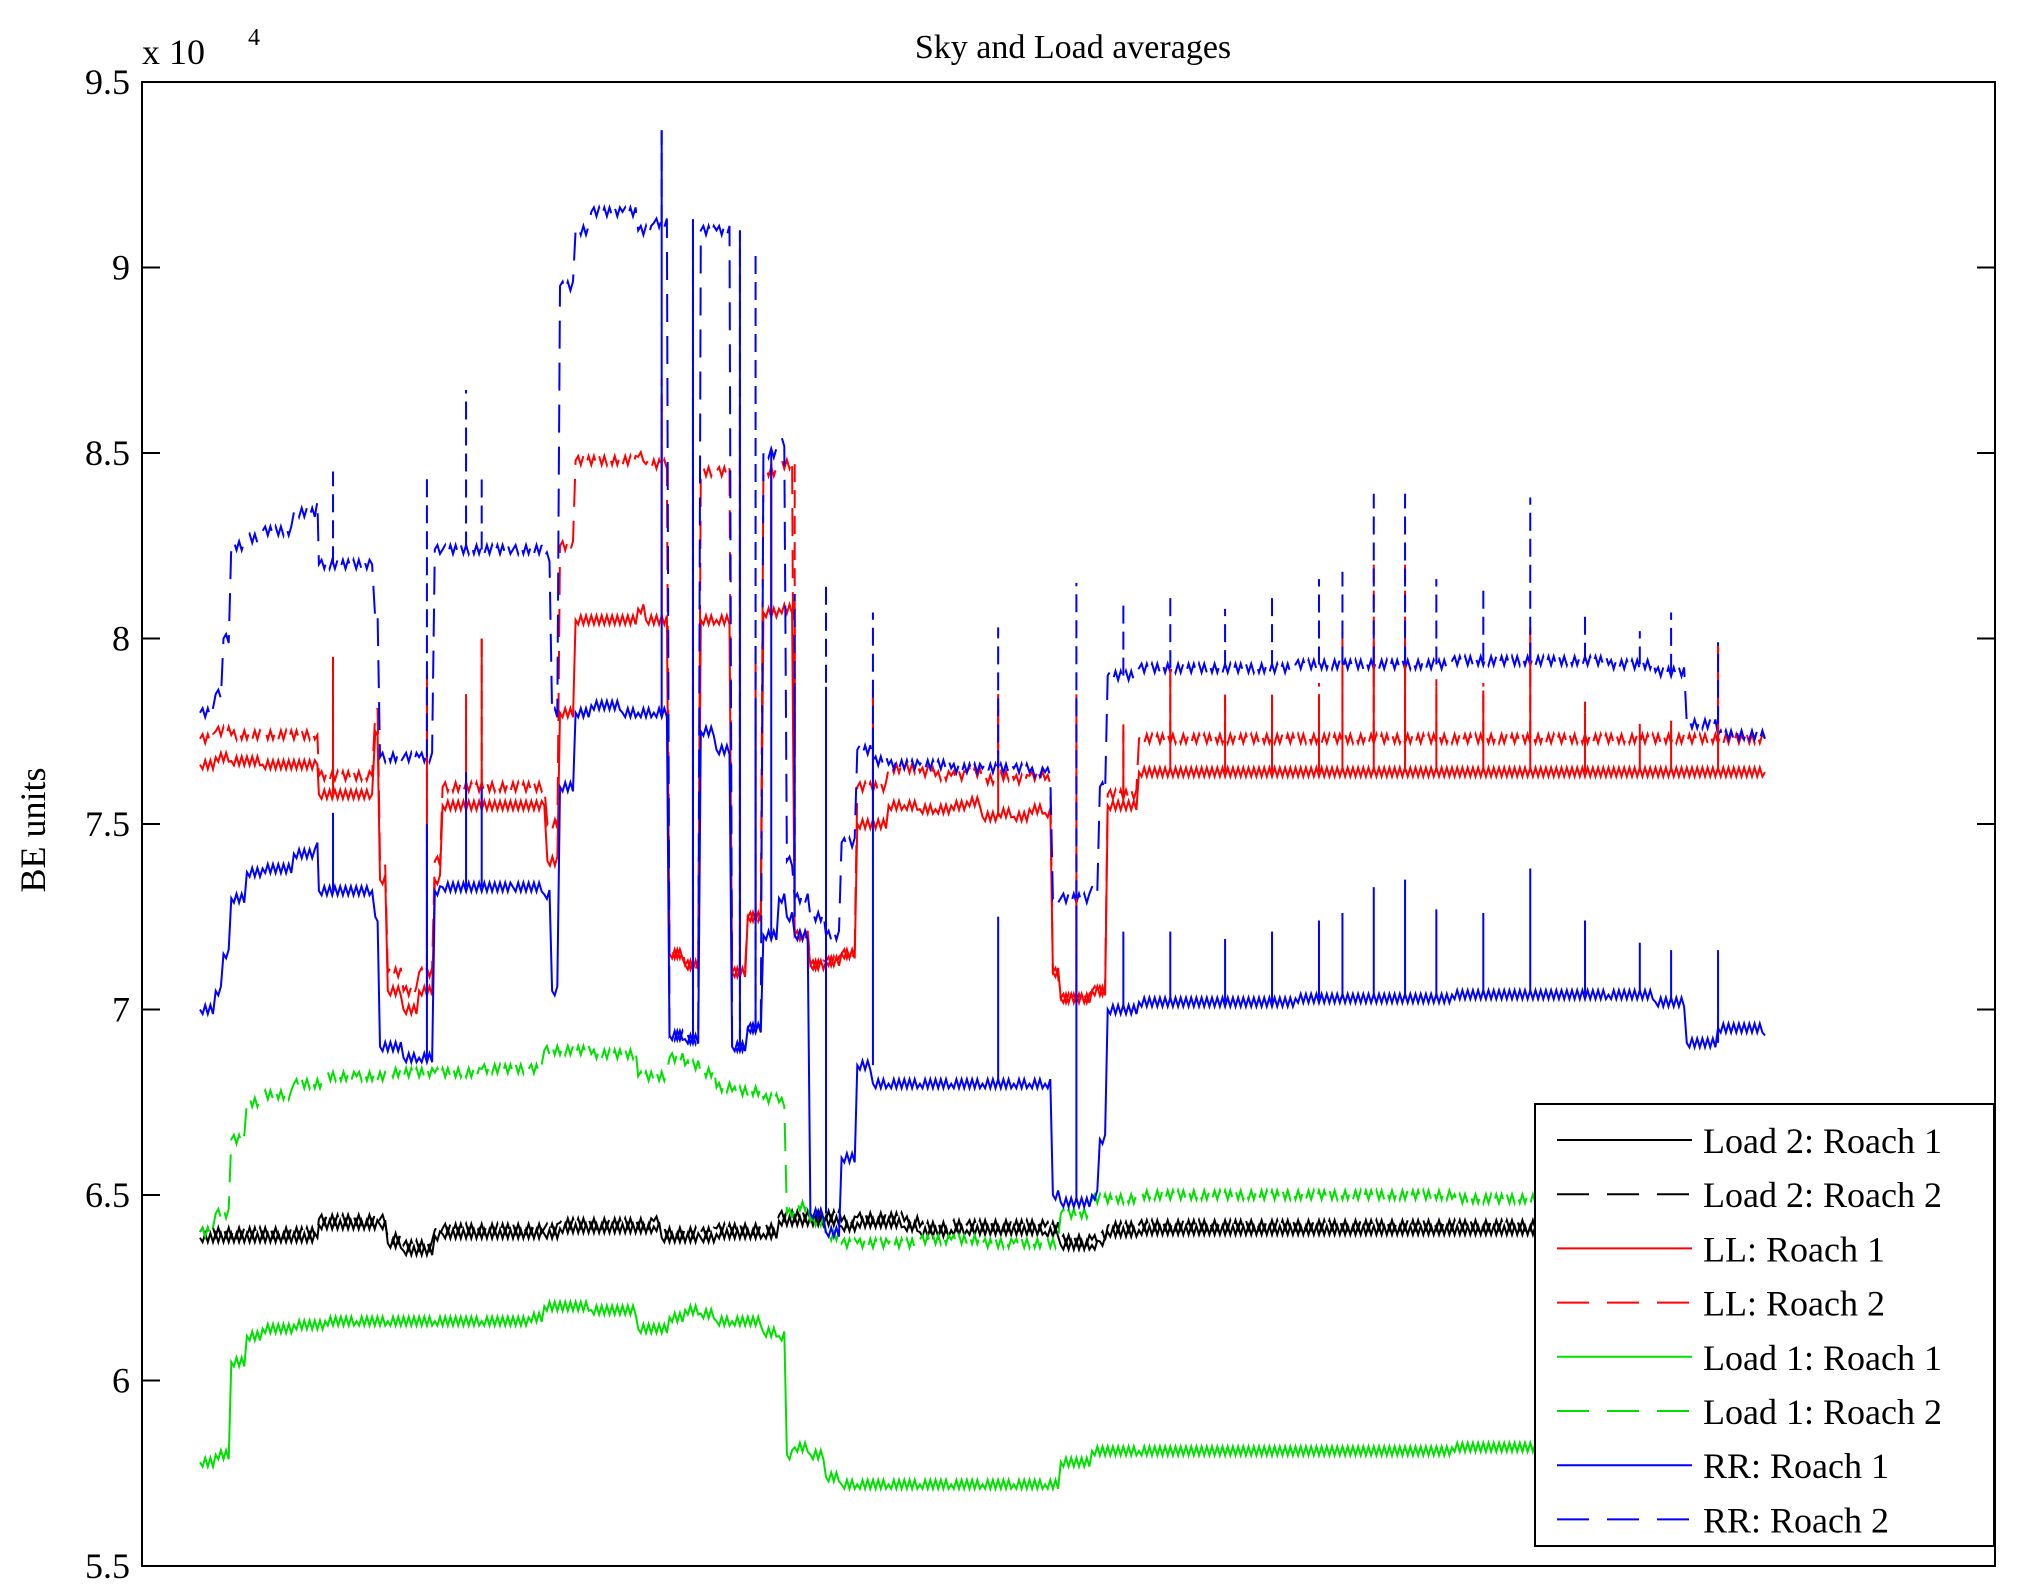 The width and height of the screenshot is (2029, 1592). I want to click on legend-label: LL: Roach 2, so click(1794, 1304).